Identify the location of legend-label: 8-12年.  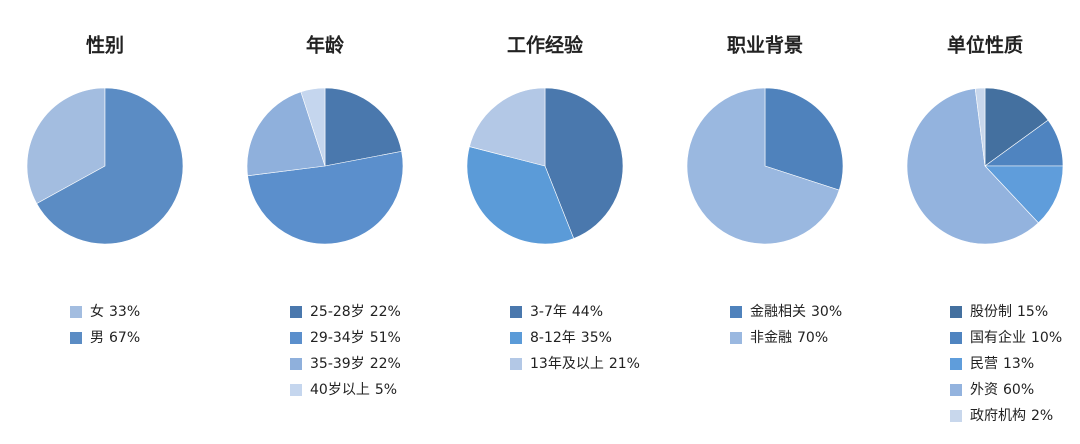
(553, 338).